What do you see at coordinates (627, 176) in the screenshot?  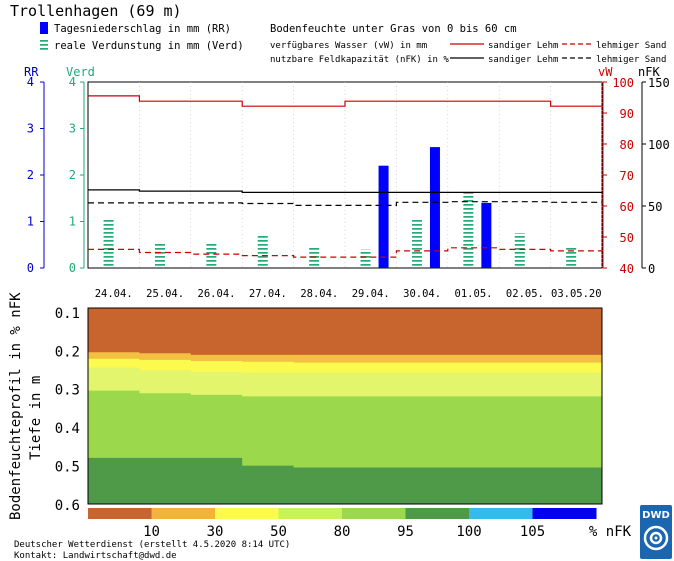 I see `vw-tick-label: 70` at bounding box center [627, 176].